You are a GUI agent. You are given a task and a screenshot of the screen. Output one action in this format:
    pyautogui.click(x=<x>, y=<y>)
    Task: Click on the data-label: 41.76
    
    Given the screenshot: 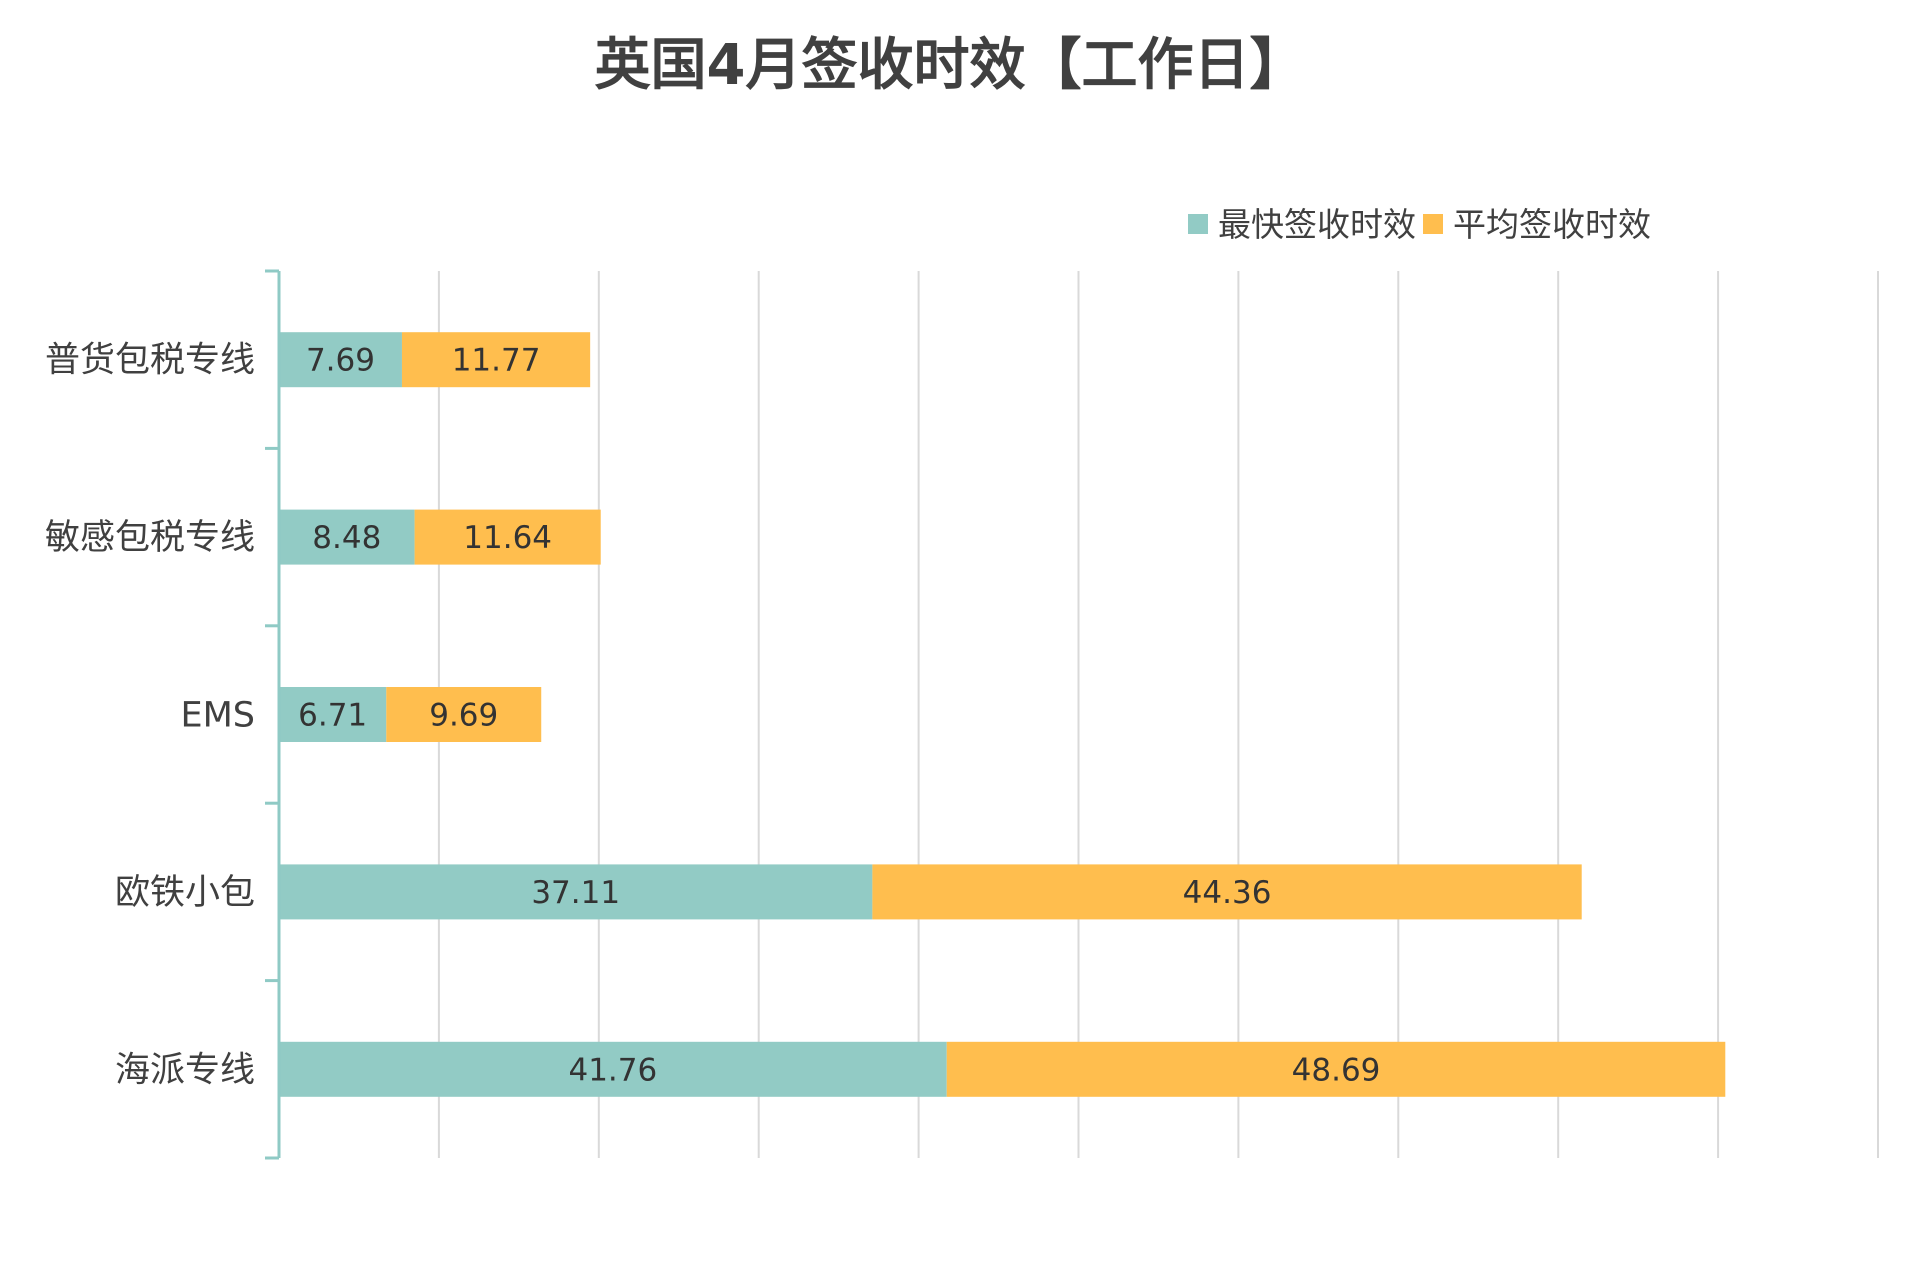 What is the action you would take?
    pyautogui.click(x=612, y=1070)
    